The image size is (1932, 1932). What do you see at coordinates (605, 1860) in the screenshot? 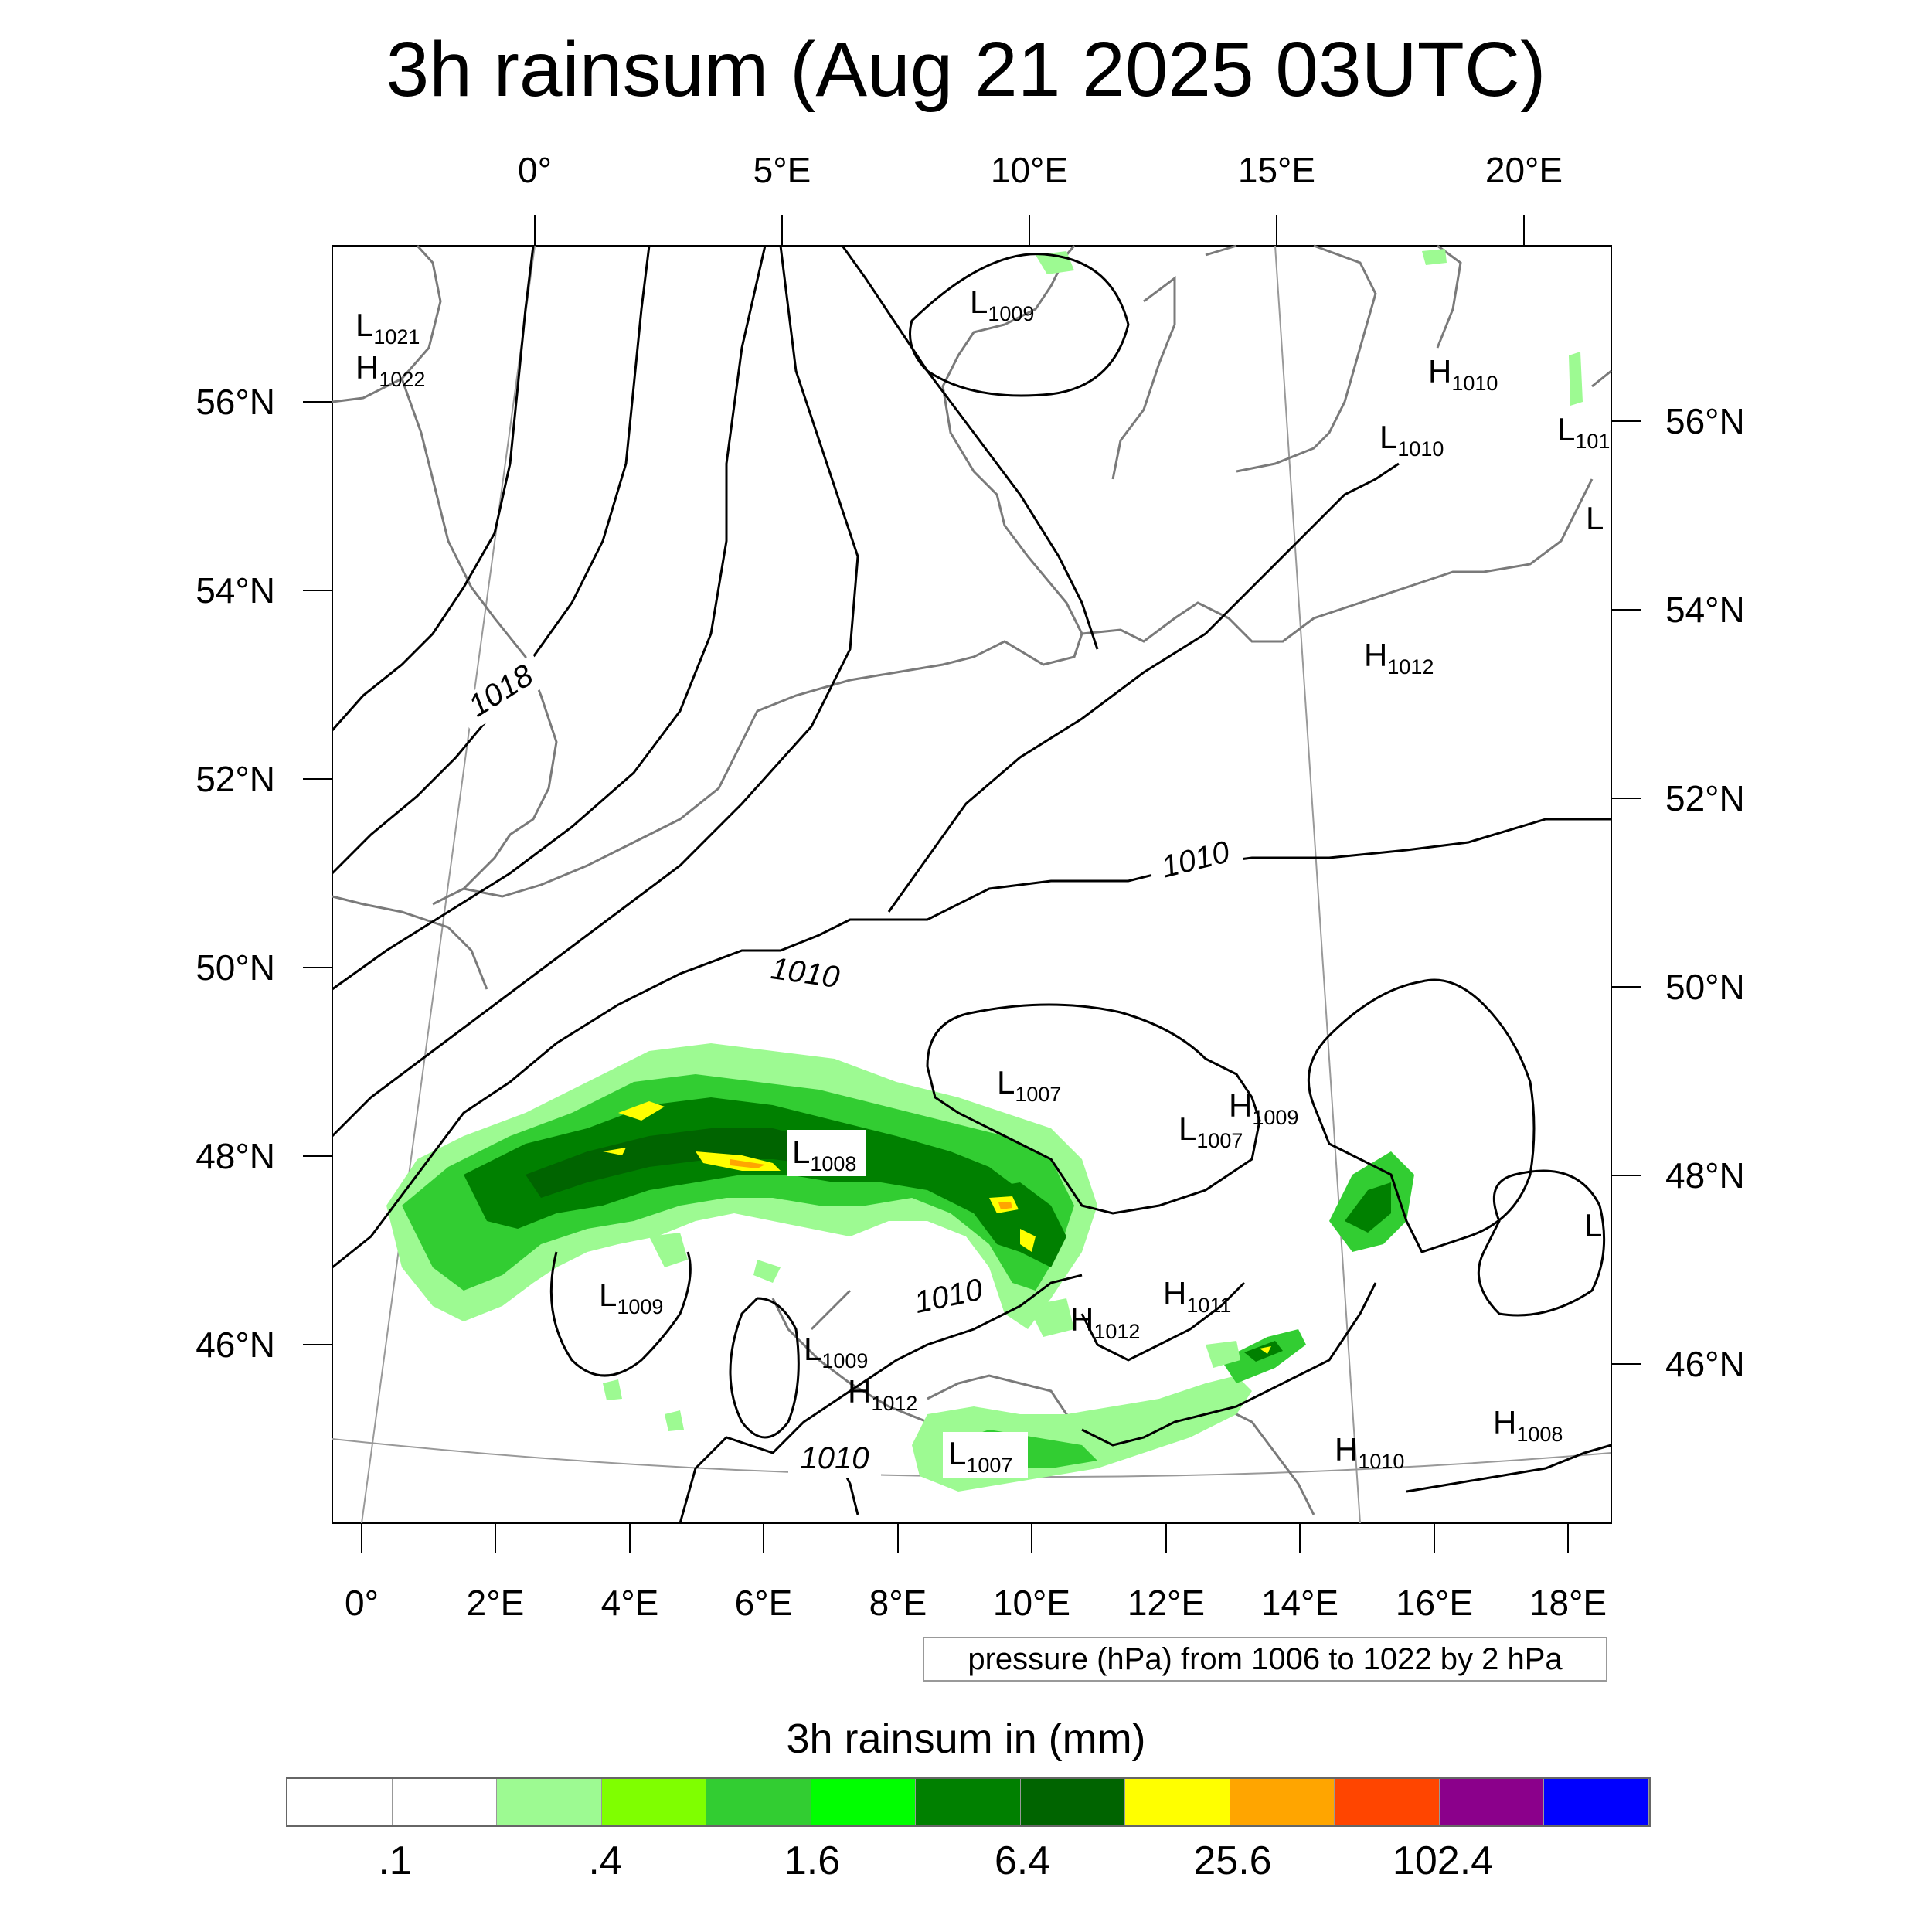
I see `legend-label: .4` at bounding box center [605, 1860].